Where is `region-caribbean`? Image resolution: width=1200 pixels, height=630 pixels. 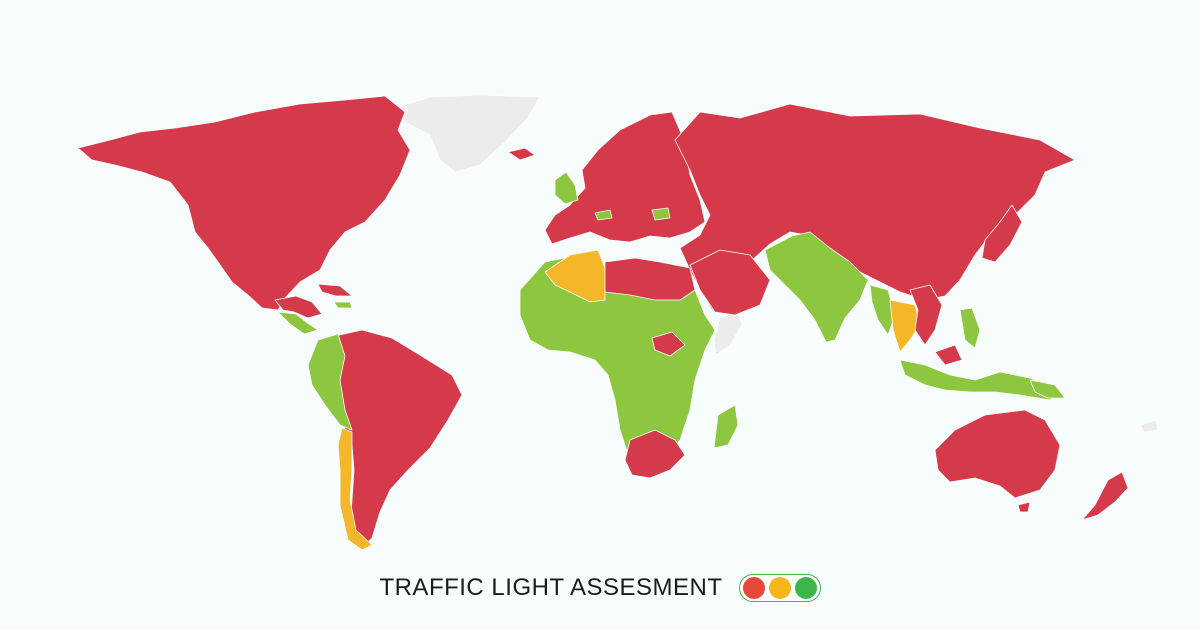
region-caribbean is located at coordinates (335, 290).